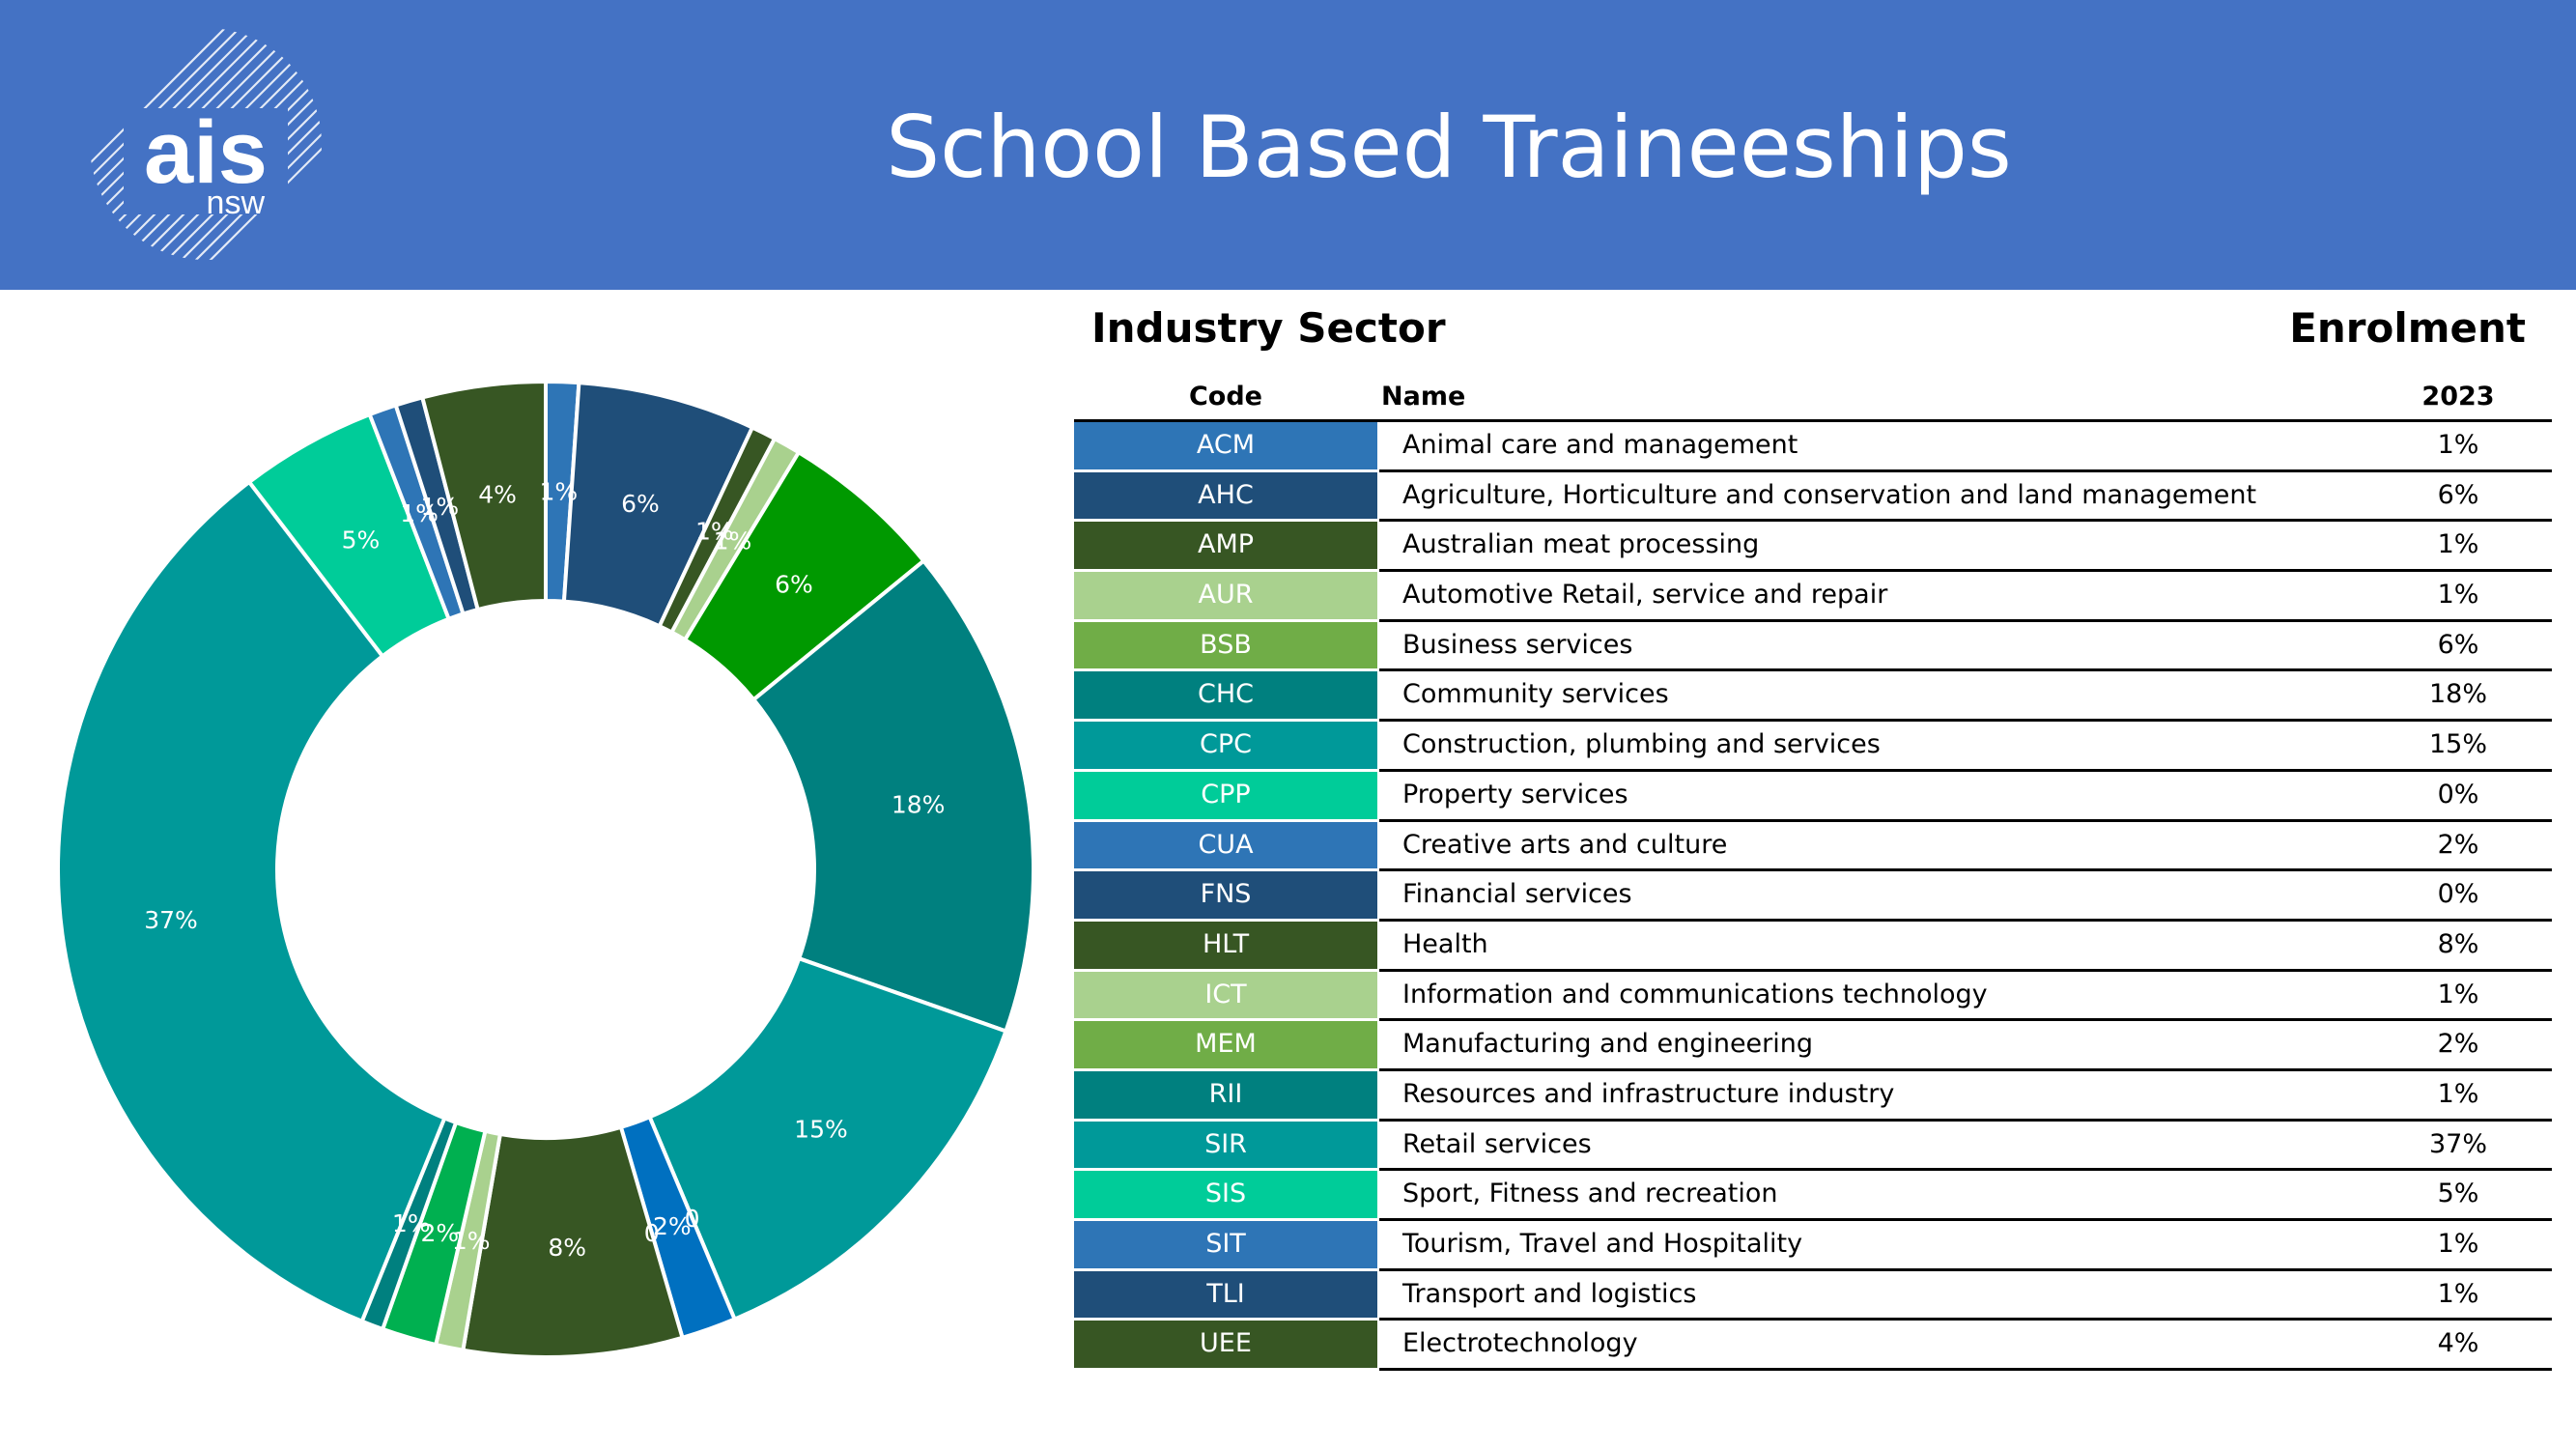 The height and width of the screenshot is (1449, 2576). What do you see at coordinates (919, 805) in the screenshot?
I see `slice-label: 18%` at bounding box center [919, 805].